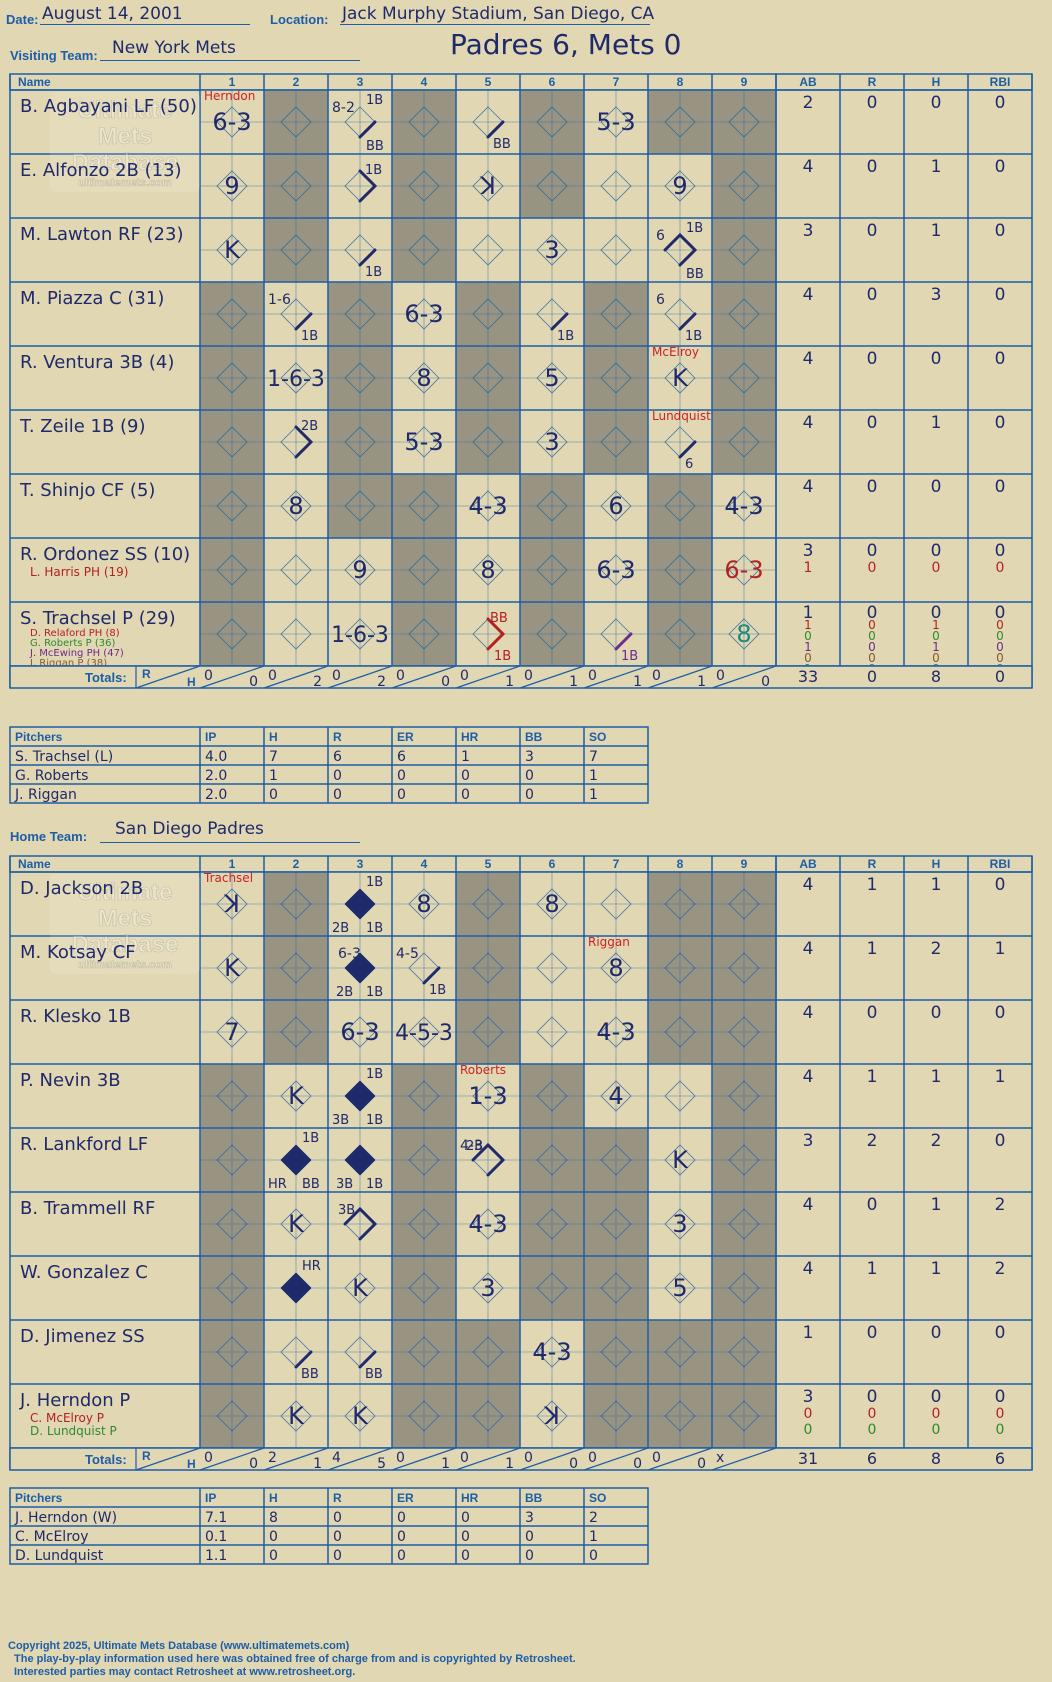 The width and height of the screenshot is (1052, 1682). What do you see at coordinates (551, 1352) in the screenshot?
I see `home-play-text: 4-3` at bounding box center [551, 1352].